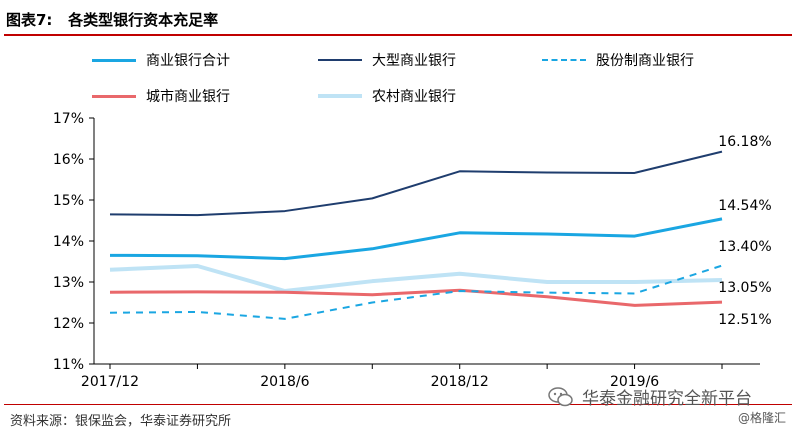  What do you see at coordinates (114, 60) in the screenshot?
I see `legend-swatch-commercial-total` at bounding box center [114, 60].